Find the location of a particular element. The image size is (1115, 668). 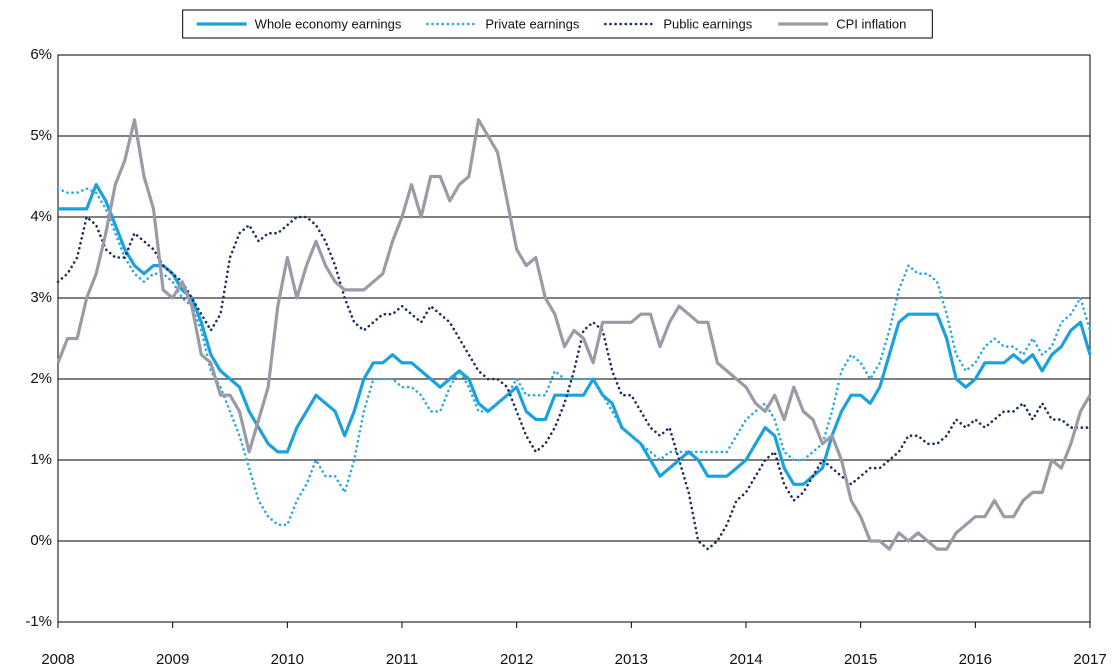

legend-label: Private earnings is located at coordinates (532, 23).